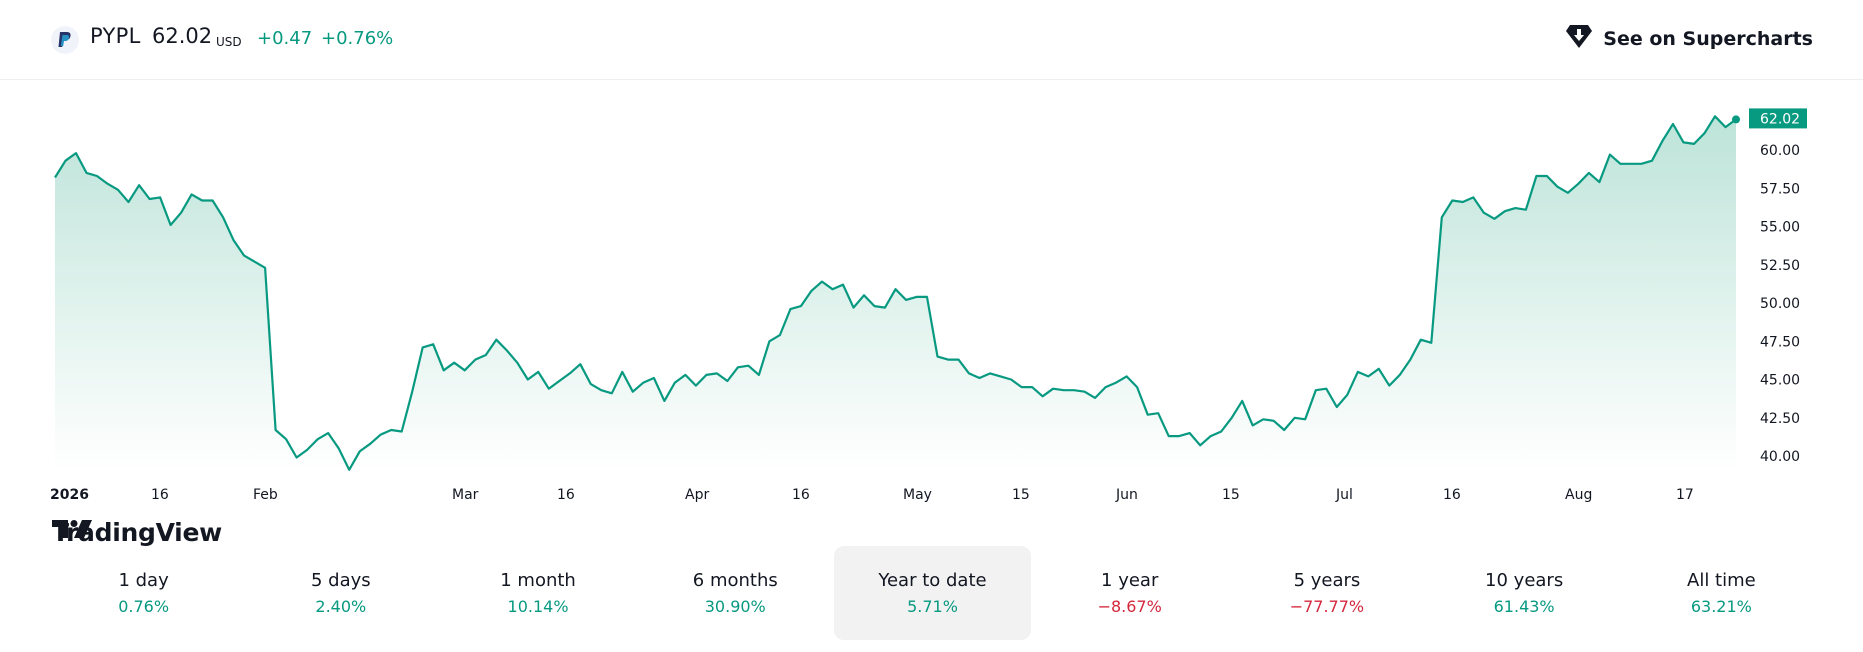  I want to click on x-axis-tick-label: Apr, so click(697, 495).